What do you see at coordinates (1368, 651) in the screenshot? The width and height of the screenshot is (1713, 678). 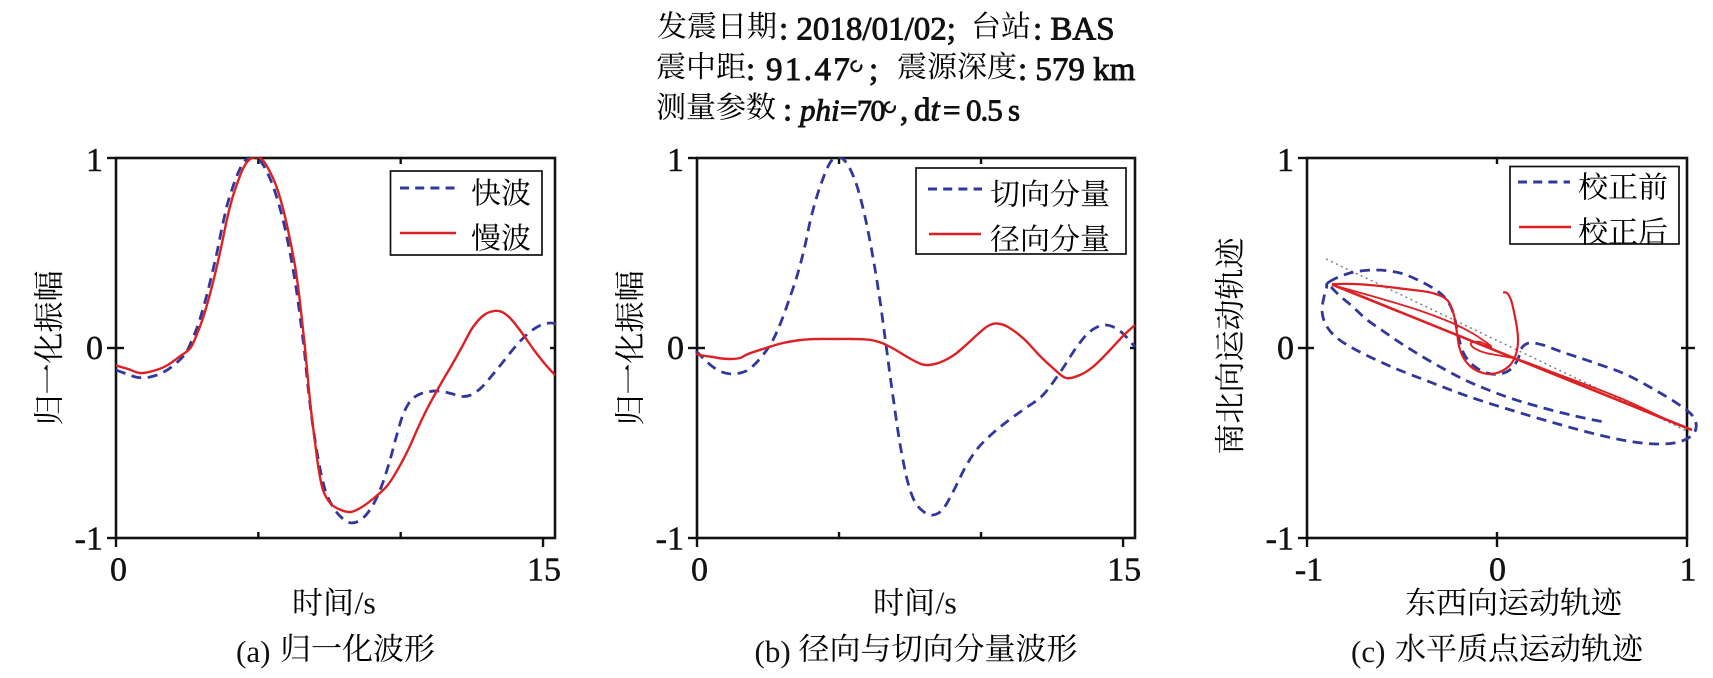 I see `svg-text: (c)` at bounding box center [1368, 651].